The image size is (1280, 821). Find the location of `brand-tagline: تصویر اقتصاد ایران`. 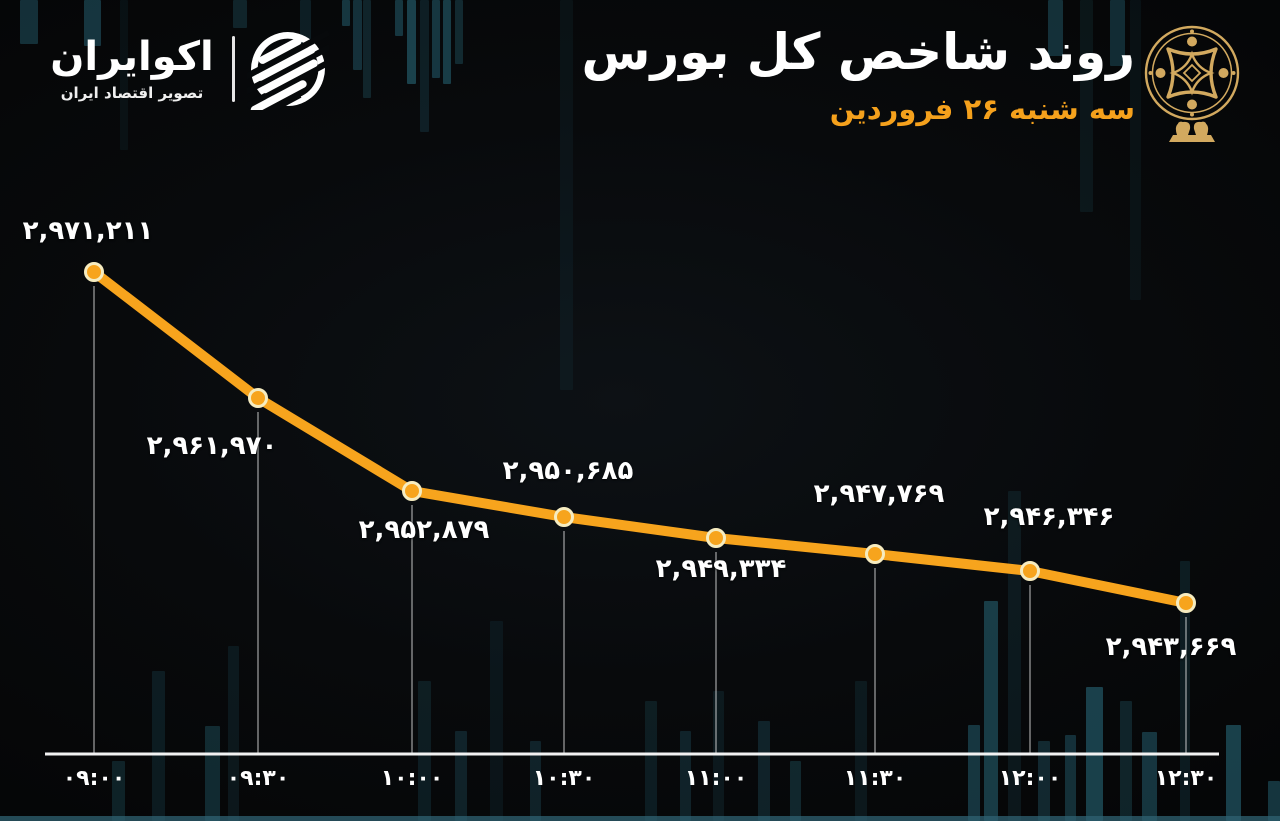

brand-tagline: تصویر اقتصاد ایران is located at coordinates (132, 92).